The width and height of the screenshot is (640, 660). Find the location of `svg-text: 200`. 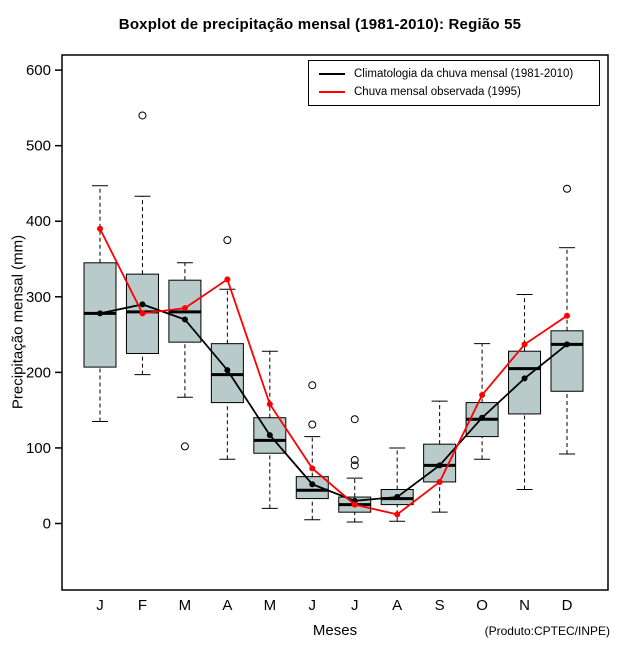

svg-text: 200 is located at coordinates (38, 372).